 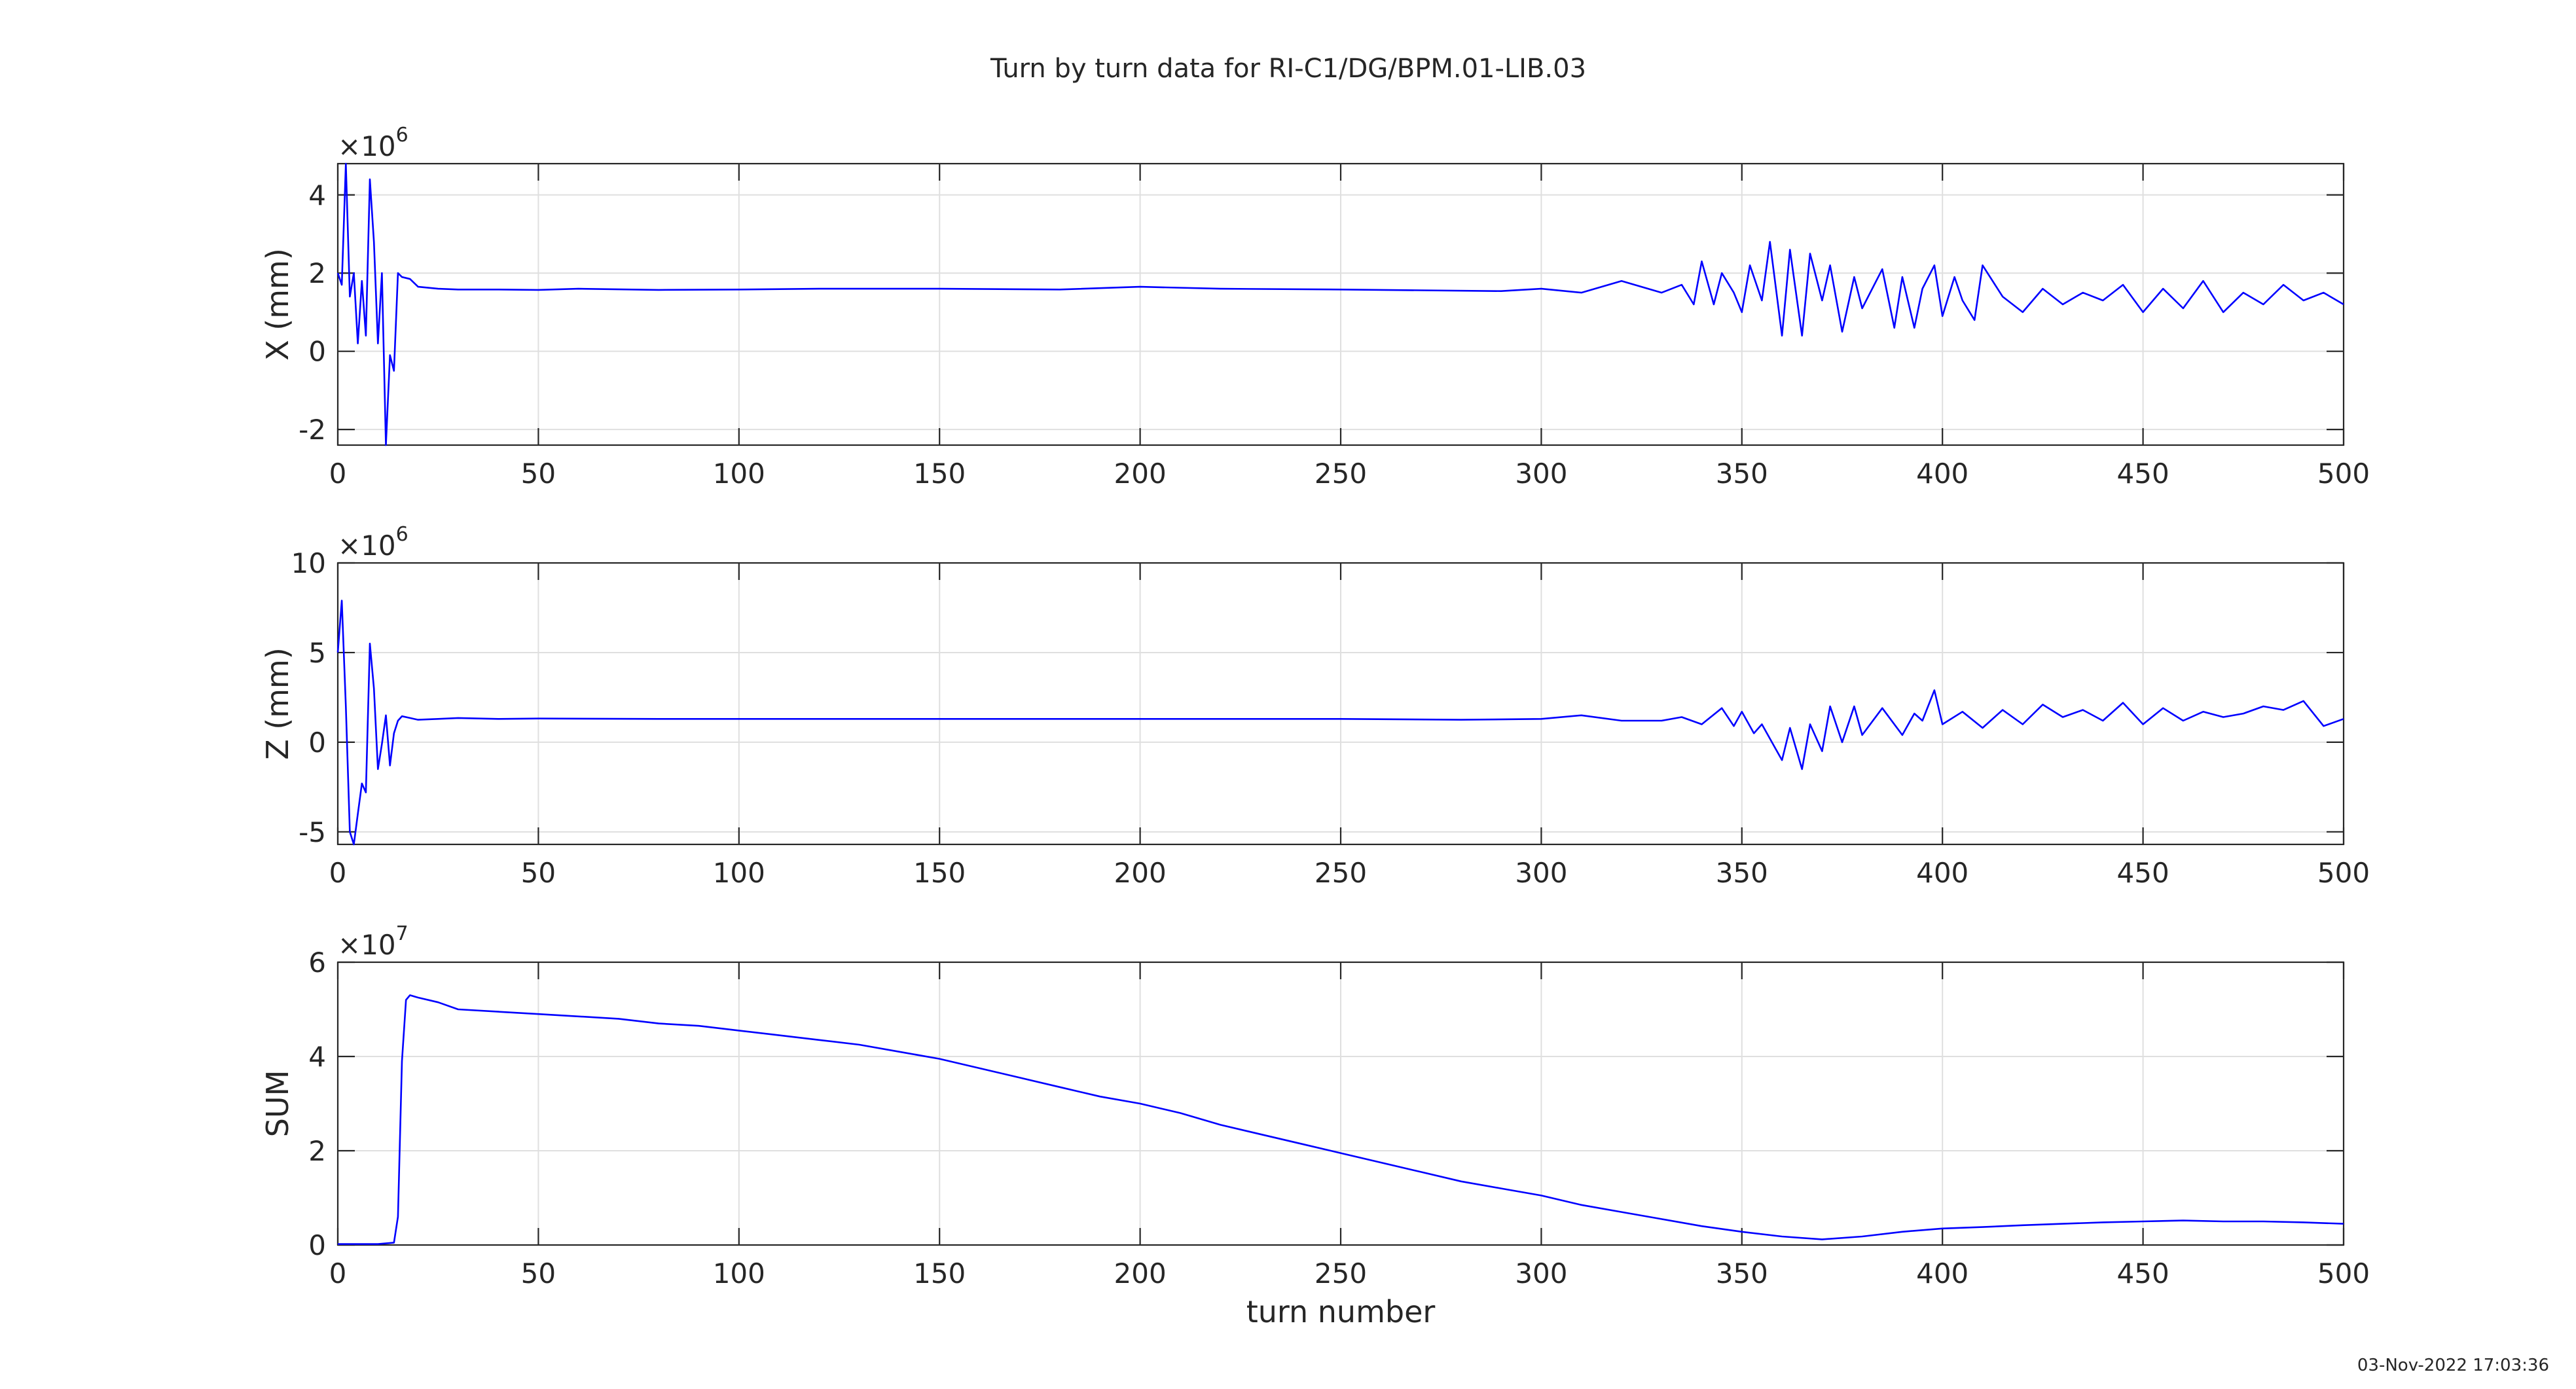 I want to click on y-tick-label: -2, so click(x=312, y=430).